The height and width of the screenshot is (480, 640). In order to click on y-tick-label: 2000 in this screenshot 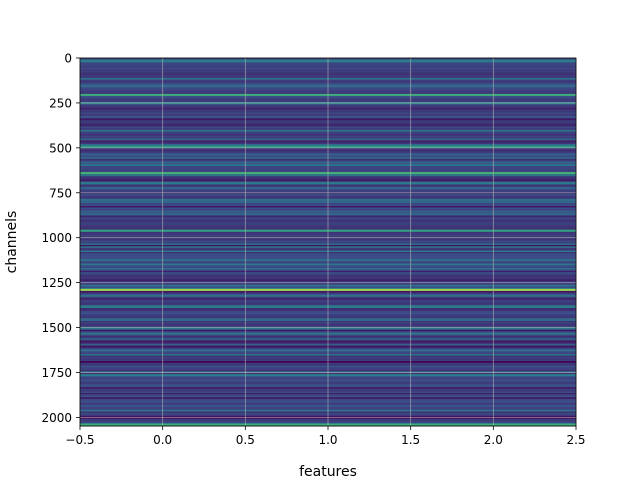, I will do `click(56, 418)`.